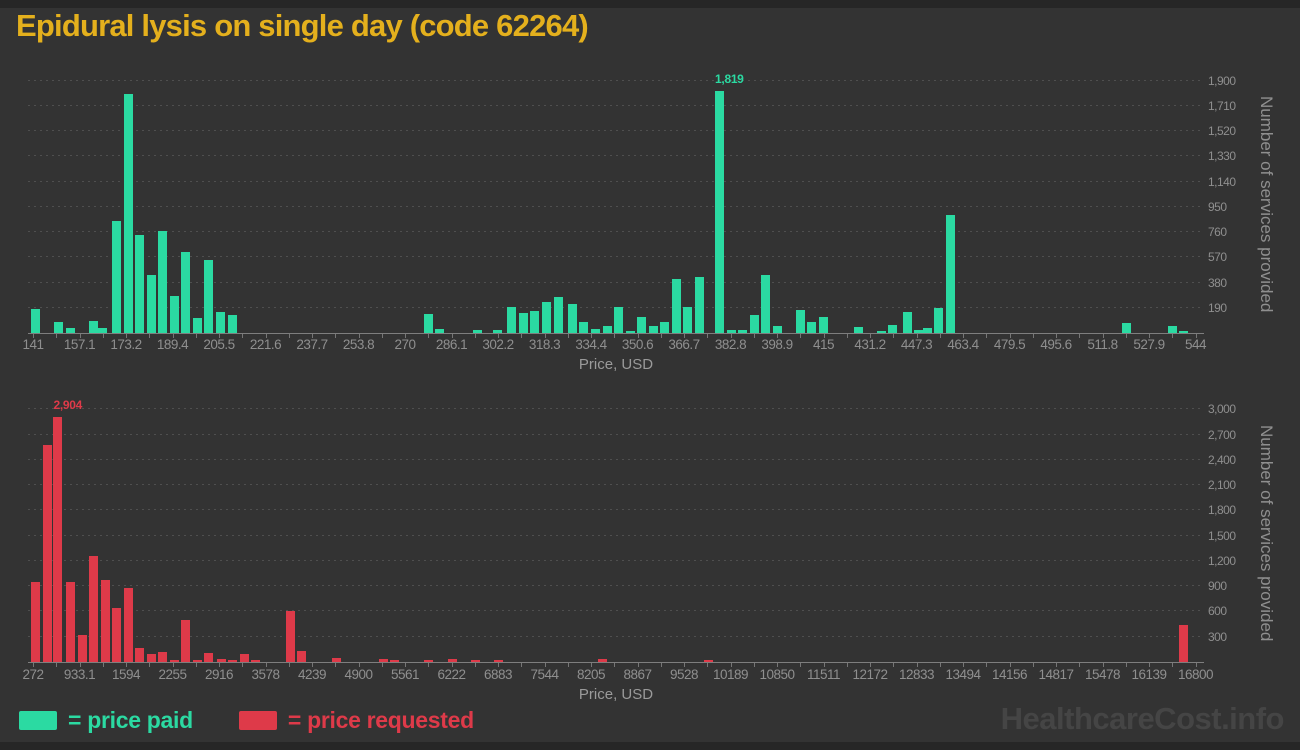  Describe the element at coordinates (79, 674) in the screenshot. I see `x-tick-label: 933.1` at that location.